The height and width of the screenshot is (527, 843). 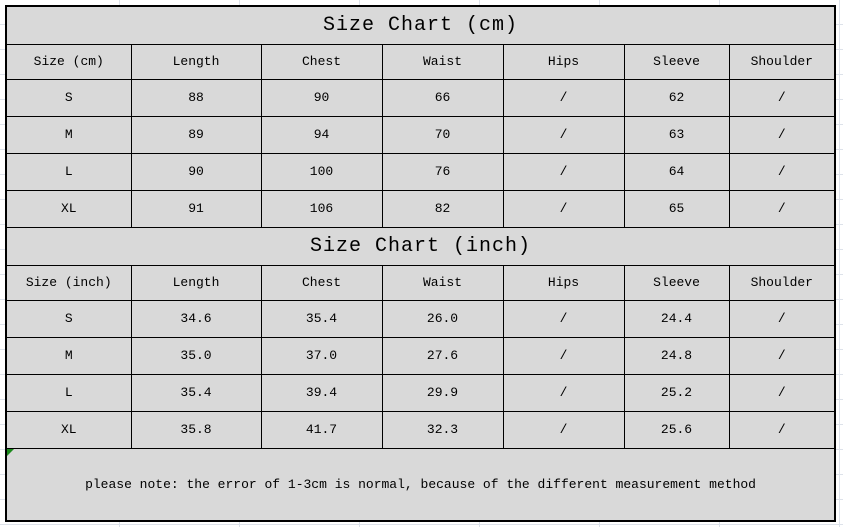 What do you see at coordinates (68, 61) in the screenshot?
I see `column-header: Size (cm)` at bounding box center [68, 61].